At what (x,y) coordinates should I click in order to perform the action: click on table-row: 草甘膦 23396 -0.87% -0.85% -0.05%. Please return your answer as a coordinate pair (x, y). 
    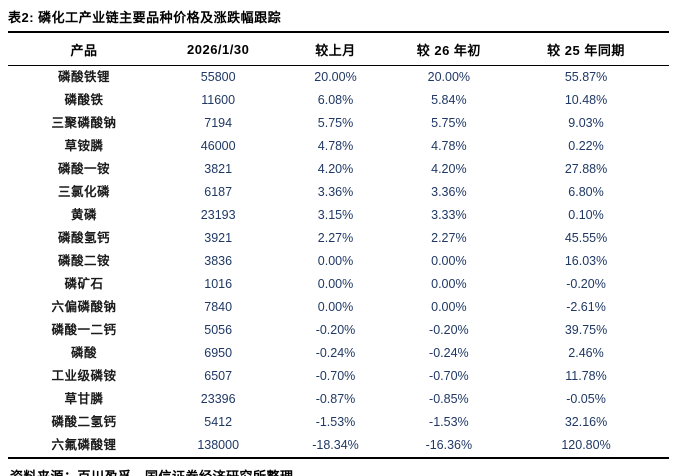
    Looking at the image, I should click on (338, 399).